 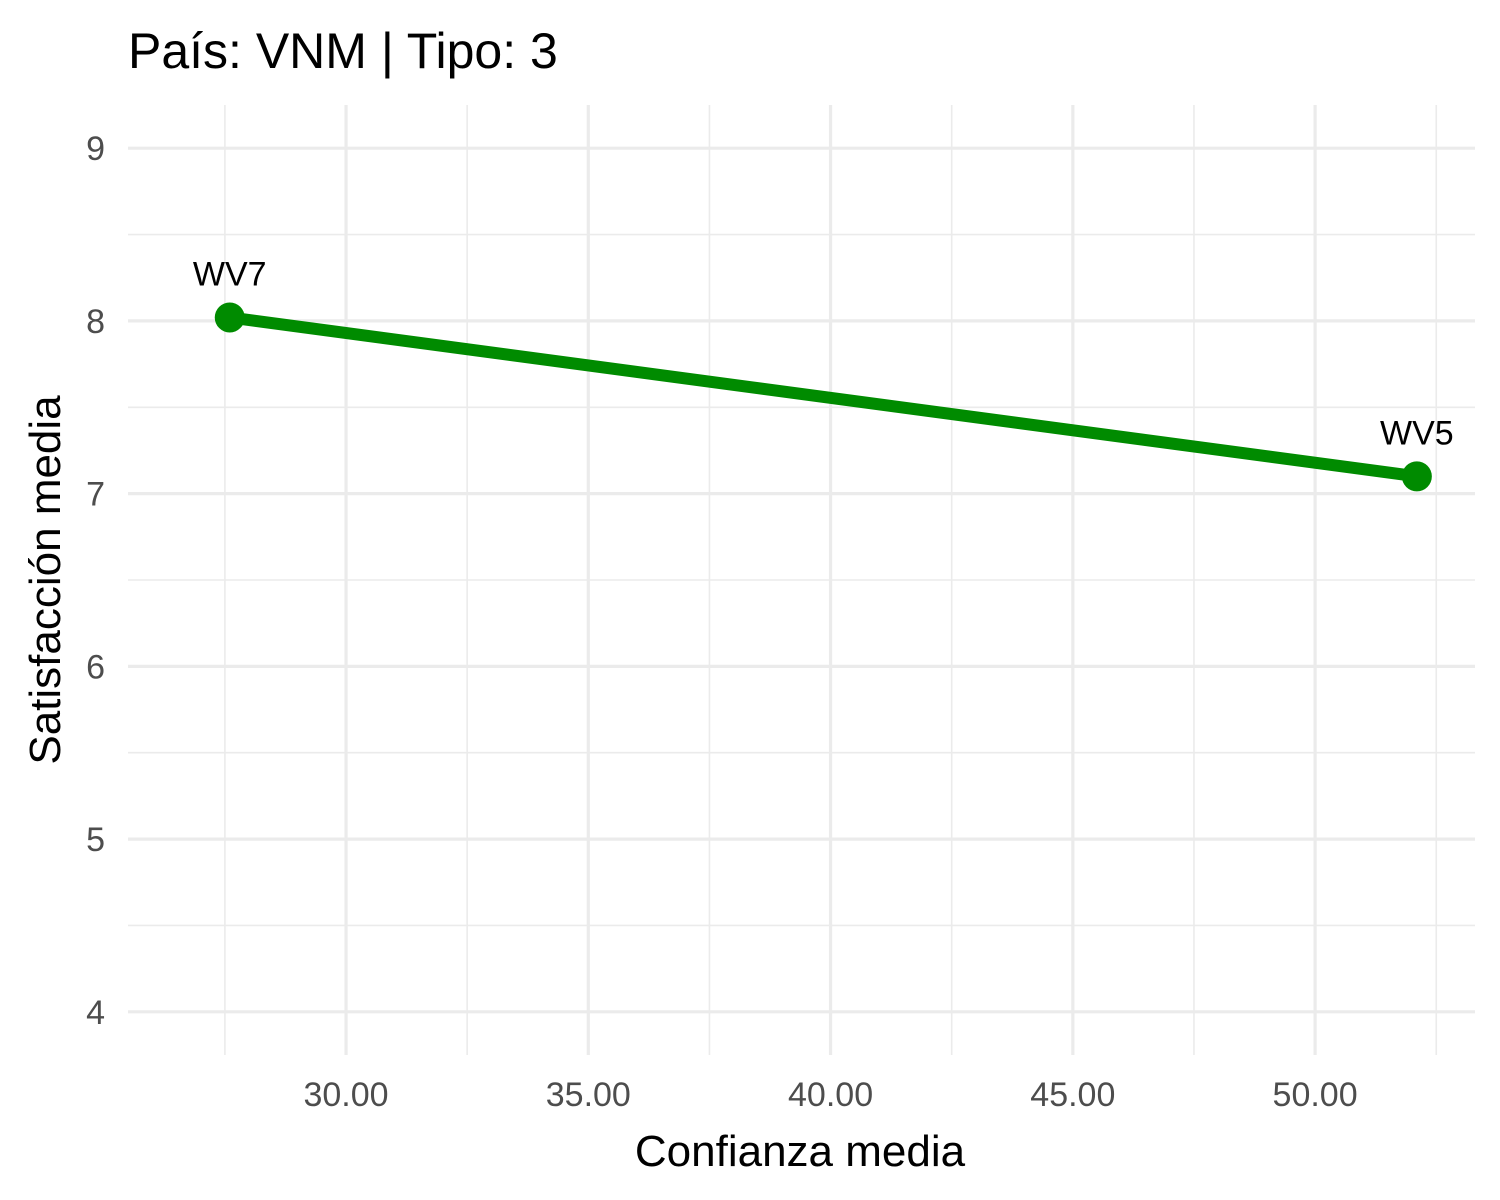 What do you see at coordinates (343, 51) in the screenshot?
I see `chart-title: País: VNM | Tipo: 3` at bounding box center [343, 51].